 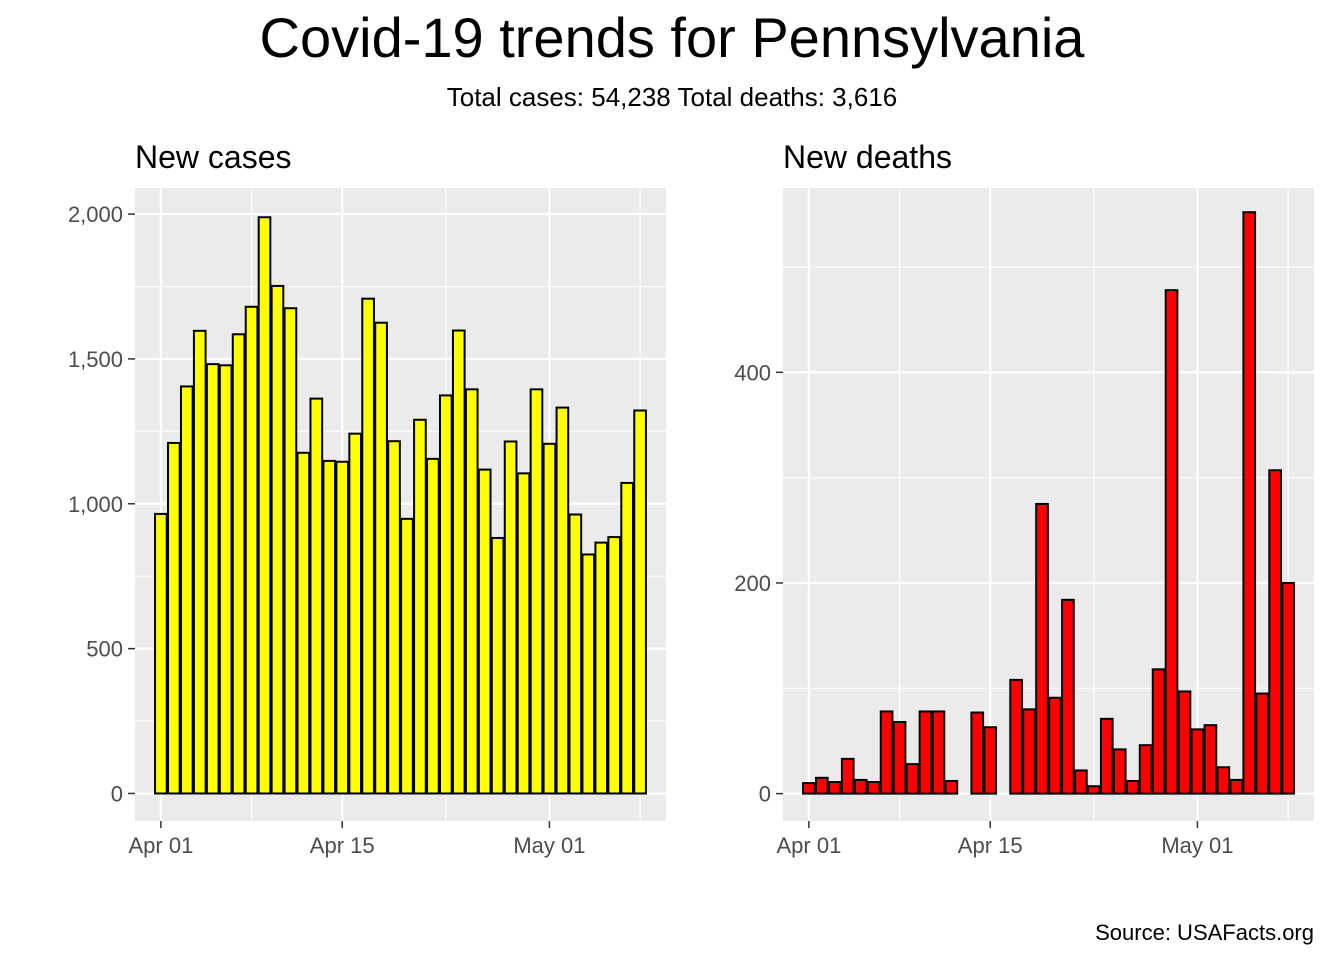 What do you see at coordinates (549, 845) in the screenshot?
I see `cases-x-tick-label: May 01` at bounding box center [549, 845].